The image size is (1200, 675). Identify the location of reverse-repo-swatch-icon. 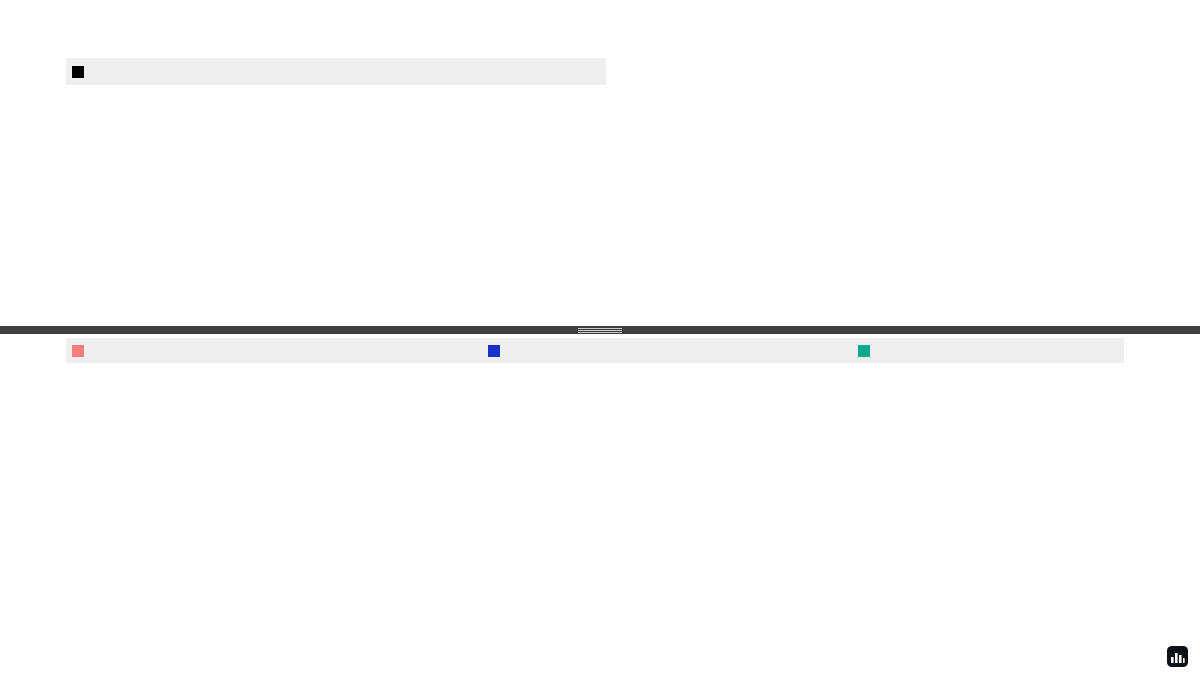
(494, 350).